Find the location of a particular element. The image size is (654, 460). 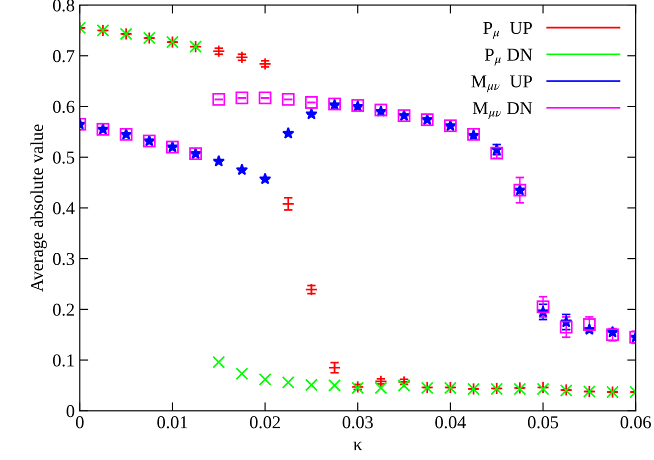

y-tick-label: 0.4 is located at coordinates (64, 208).